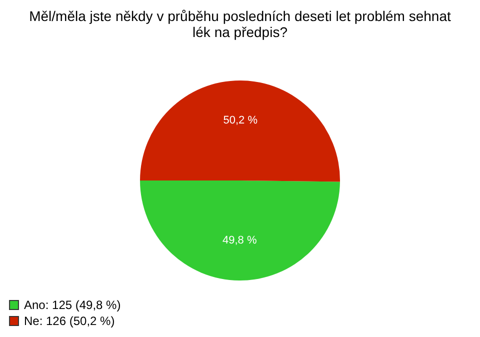 The height and width of the screenshot is (337, 480). What do you see at coordinates (239, 240) in the screenshot?
I see `data-label: 49,8 %` at bounding box center [239, 240].